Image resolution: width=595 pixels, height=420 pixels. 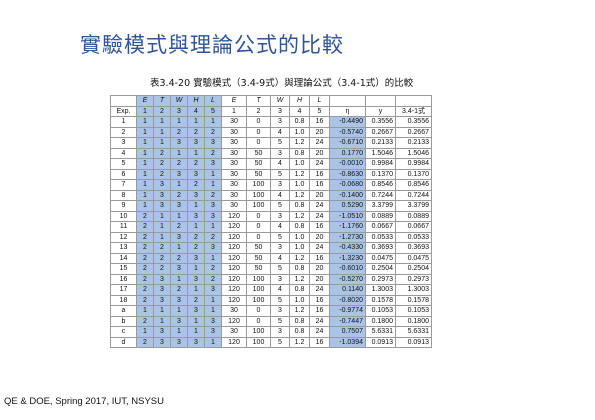 What do you see at coordinates (123, 195) in the screenshot?
I see `table-cell: 8` at bounding box center [123, 195].